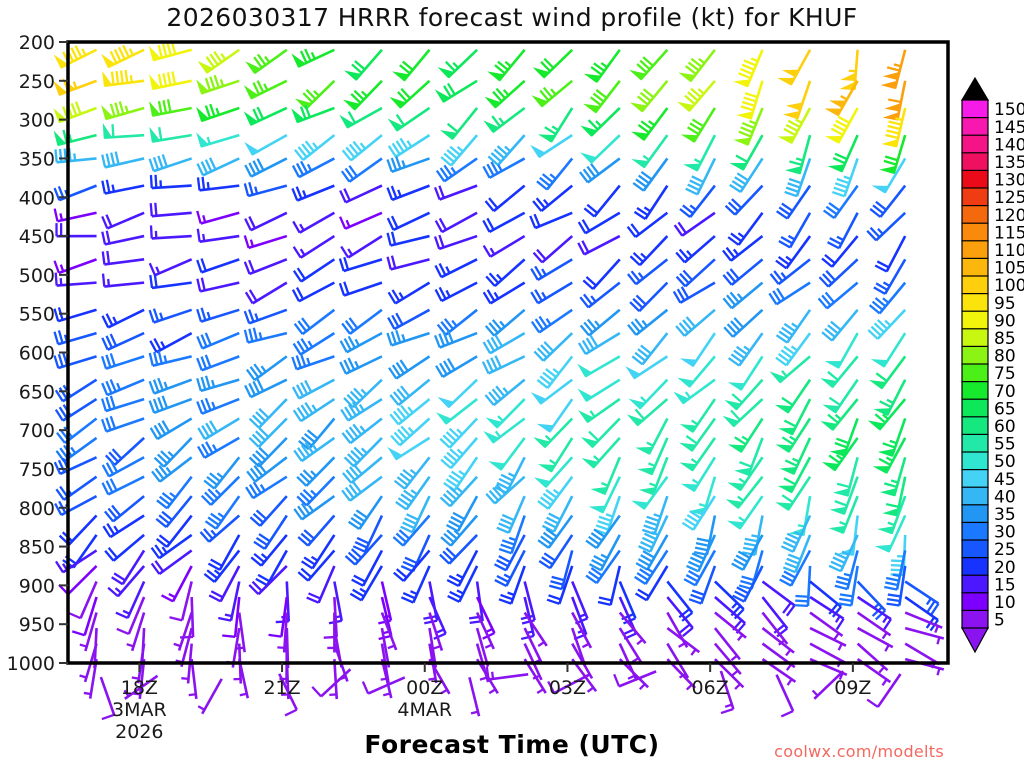 The height and width of the screenshot is (768, 1024). I want to click on colorbar-tick-label: 130, so click(1009, 181).